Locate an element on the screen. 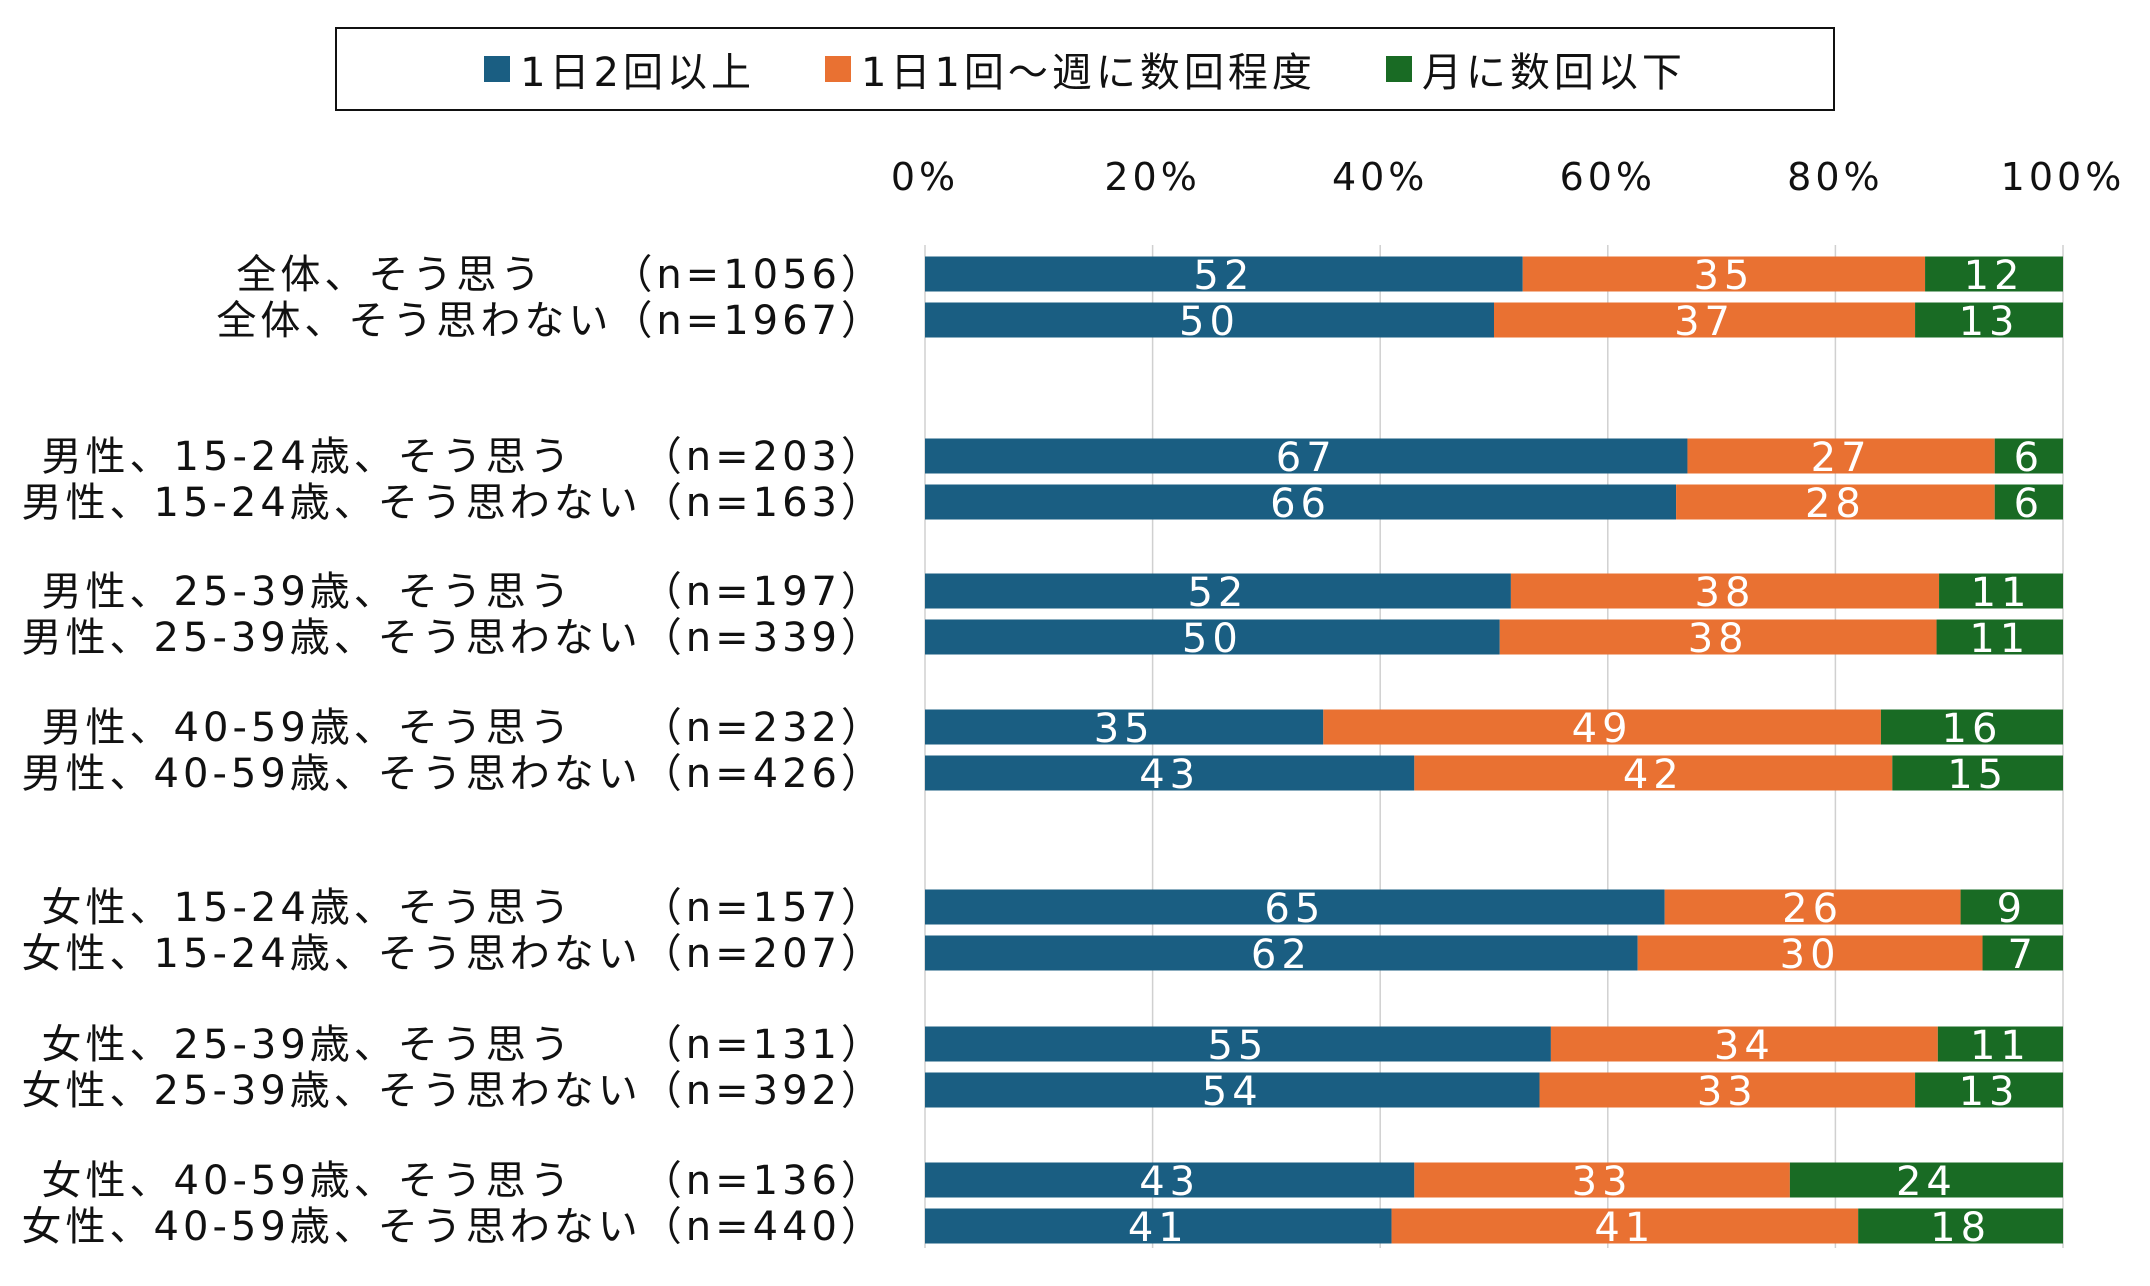  data-label-series-3: 15 is located at coordinates (1977, 775).